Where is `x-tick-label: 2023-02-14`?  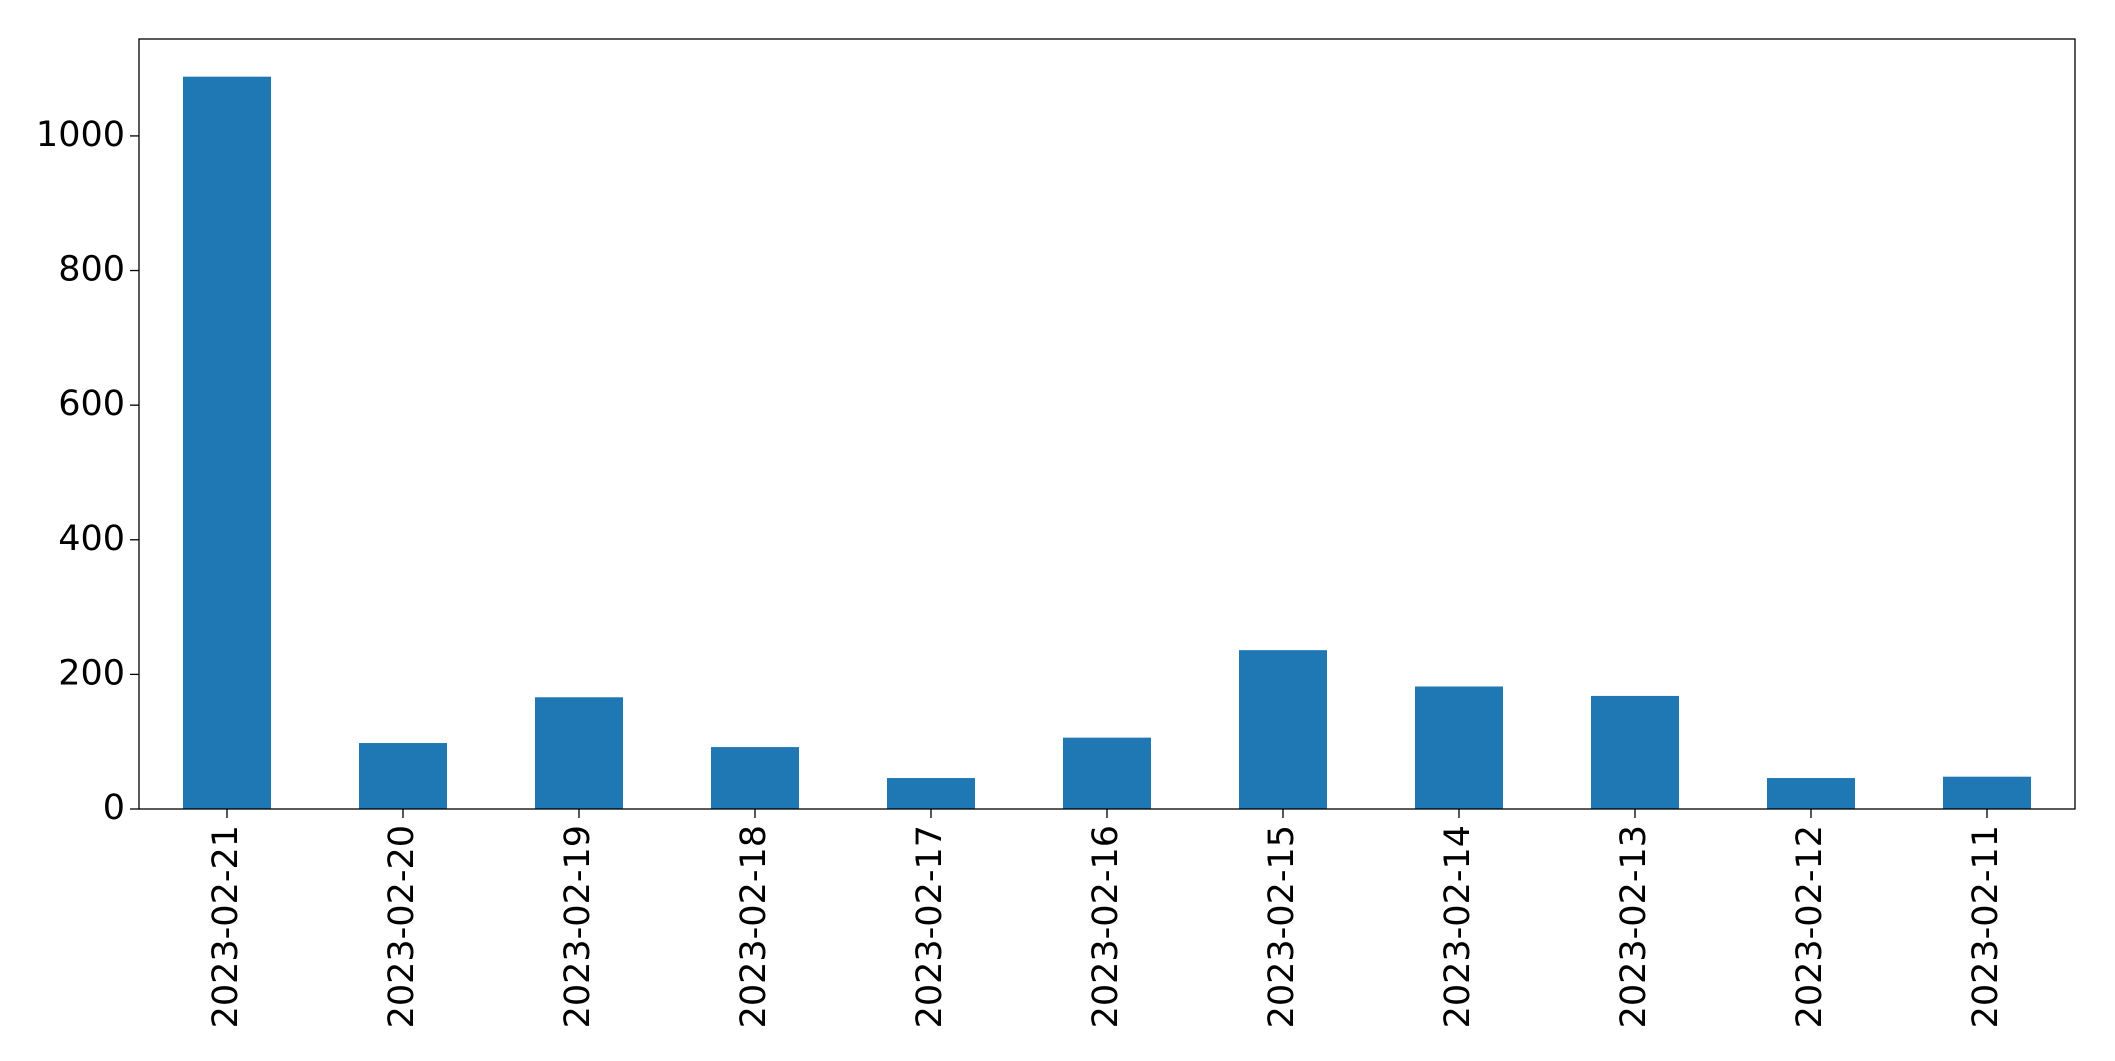
x-tick-label: 2023-02-14 is located at coordinates (1458, 926).